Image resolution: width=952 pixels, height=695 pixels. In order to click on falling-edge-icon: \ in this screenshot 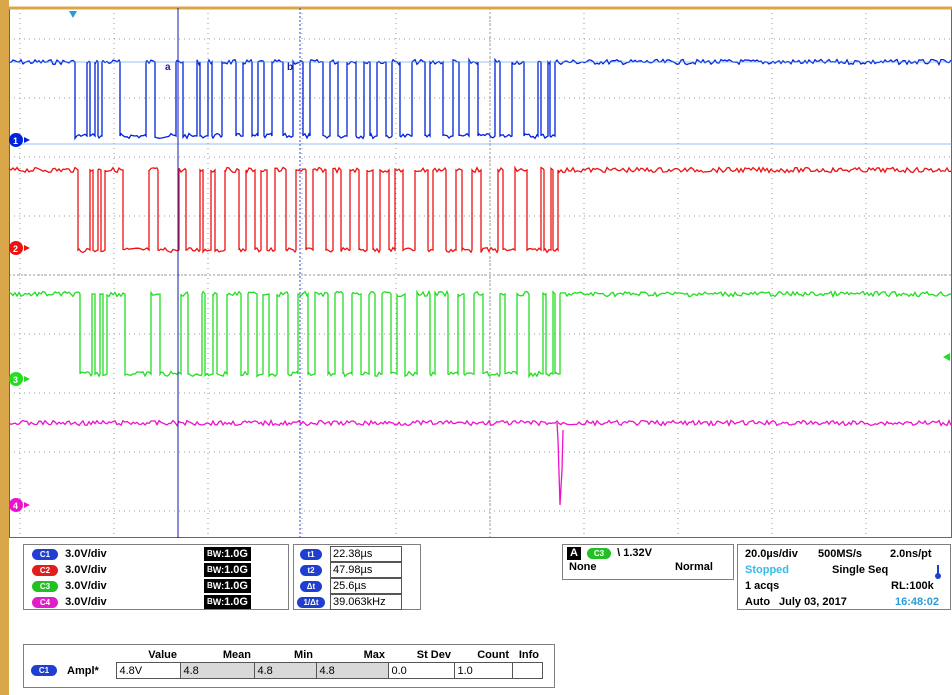, I will do `click(619, 553)`.